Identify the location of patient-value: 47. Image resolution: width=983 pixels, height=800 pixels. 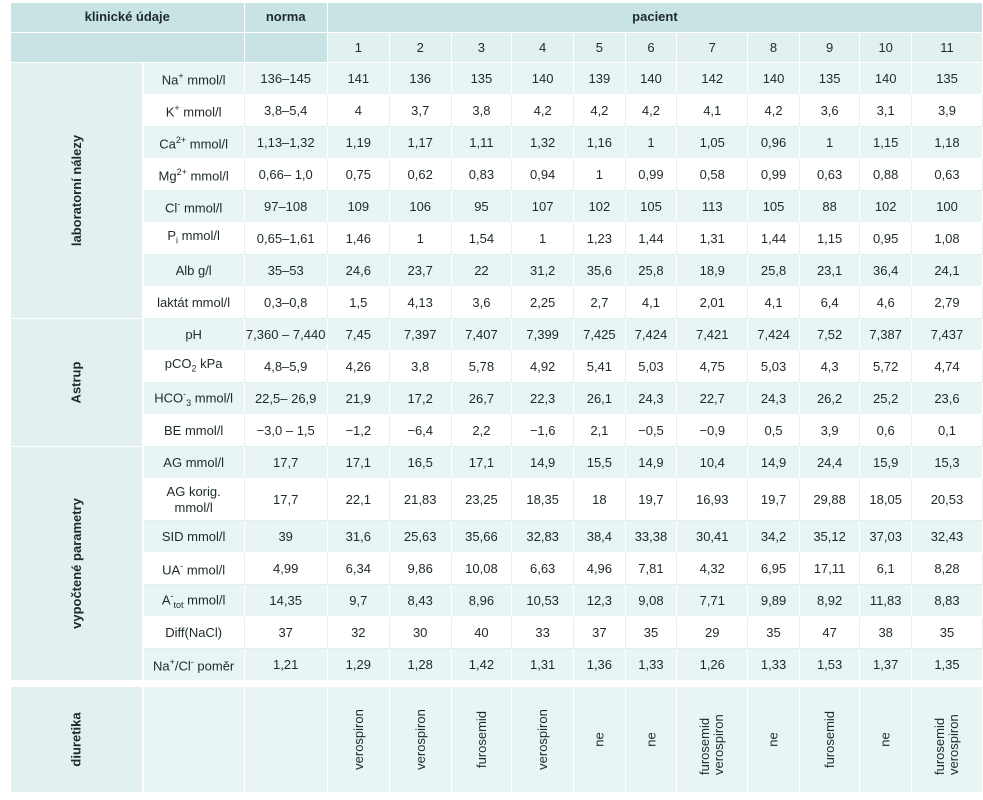
(829, 632).